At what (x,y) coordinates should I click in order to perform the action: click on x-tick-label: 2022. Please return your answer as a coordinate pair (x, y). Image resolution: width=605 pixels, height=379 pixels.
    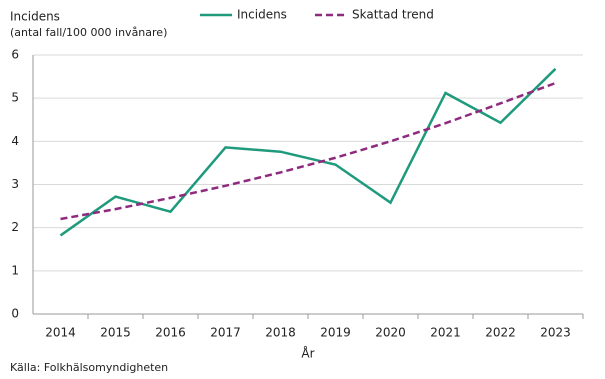
    Looking at the image, I should click on (500, 333).